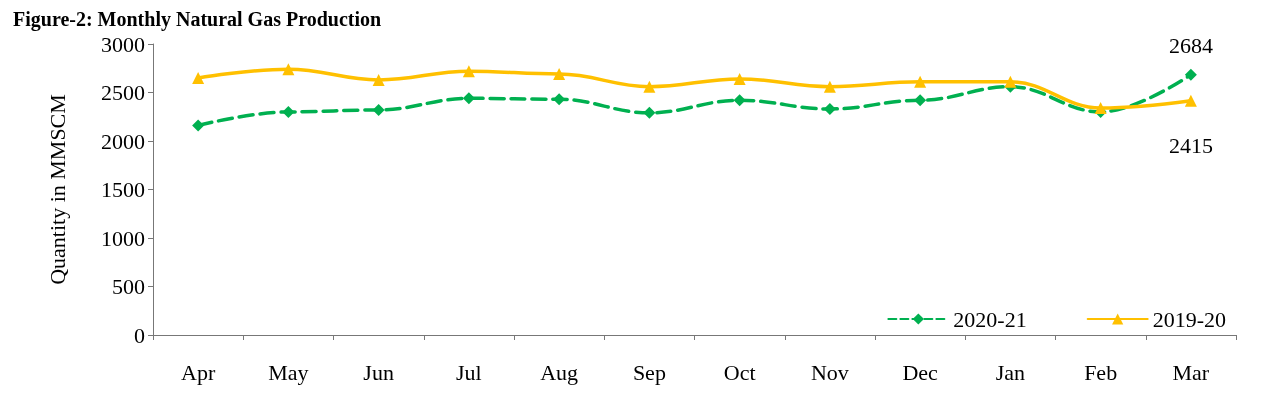  What do you see at coordinates (1190, 146) in the screenshot?
I see `data-label: 2415` at bounding box center [1190, 146].